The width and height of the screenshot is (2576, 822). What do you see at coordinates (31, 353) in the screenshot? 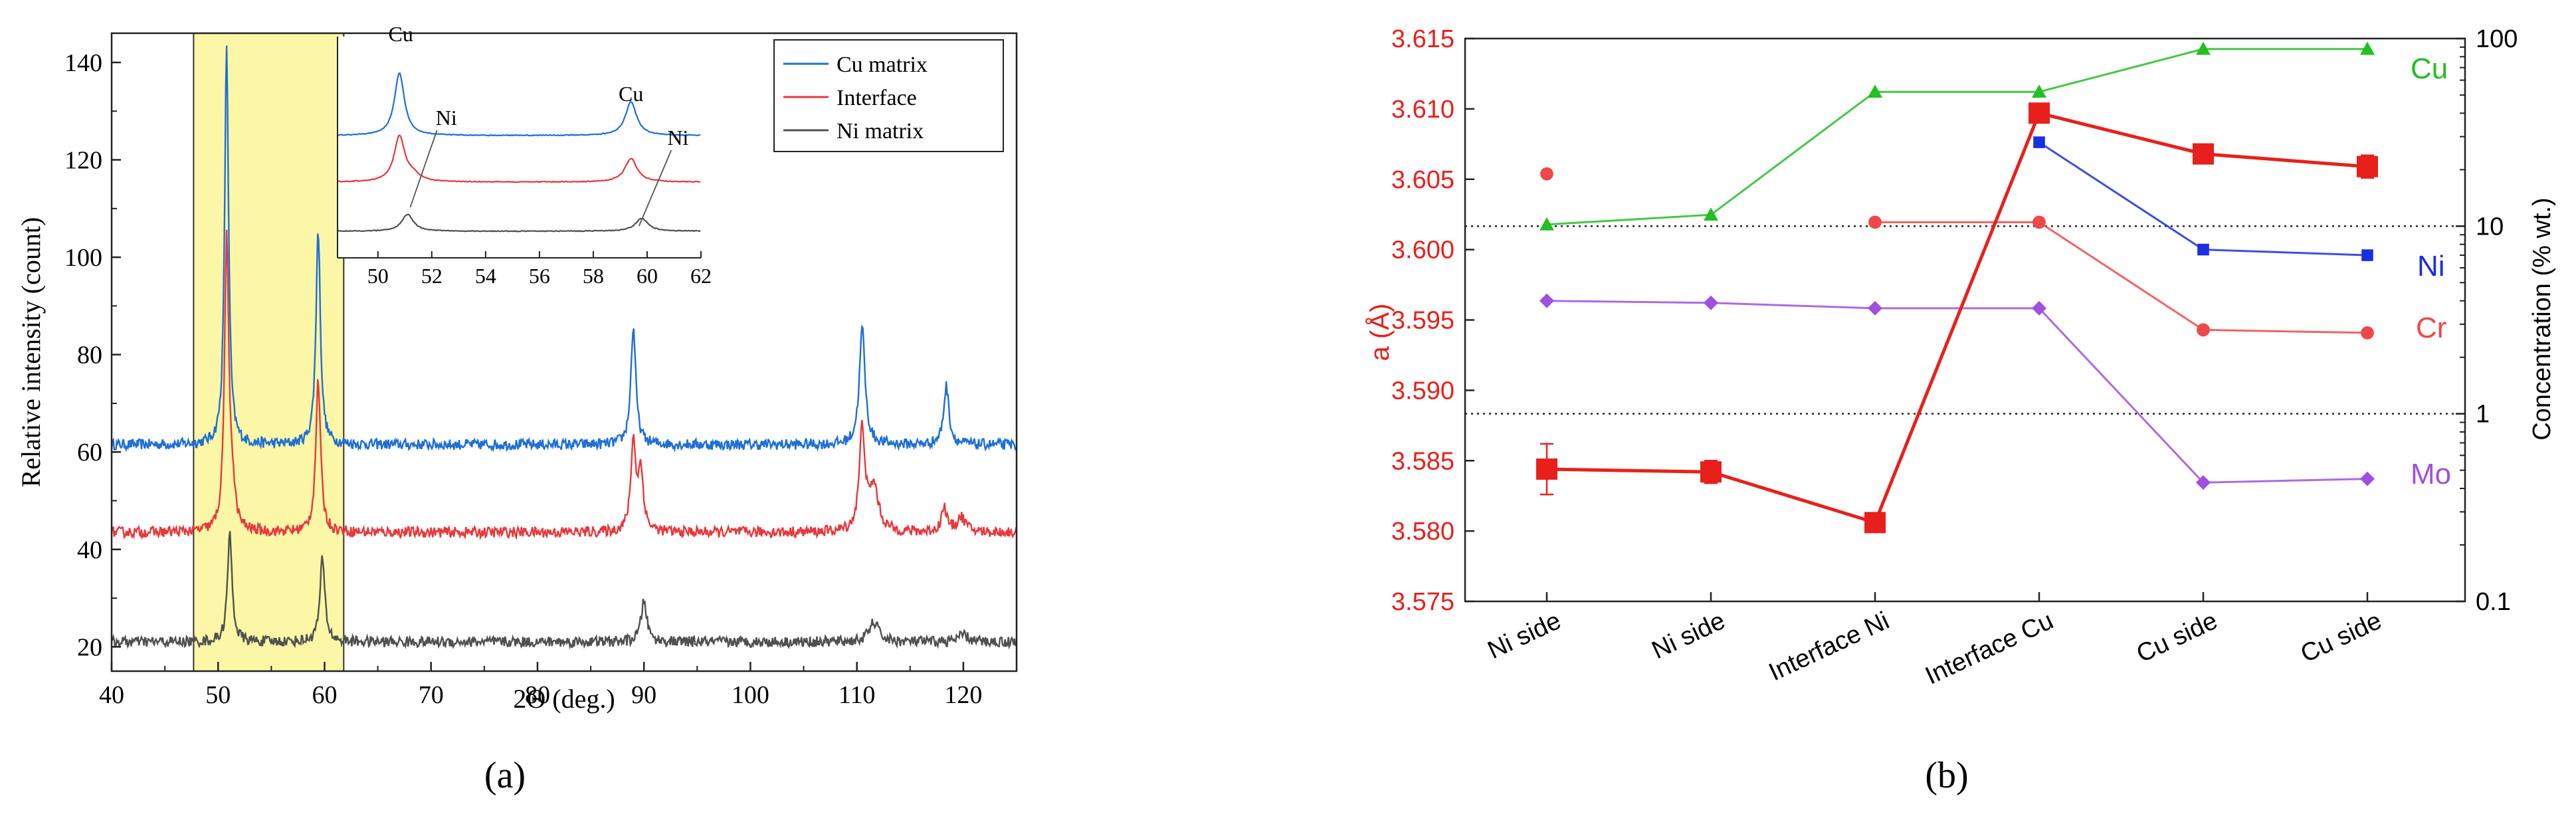
I see `xrd-y-axis-label: Relative intensity (count)` at bounding box center [31, 353].